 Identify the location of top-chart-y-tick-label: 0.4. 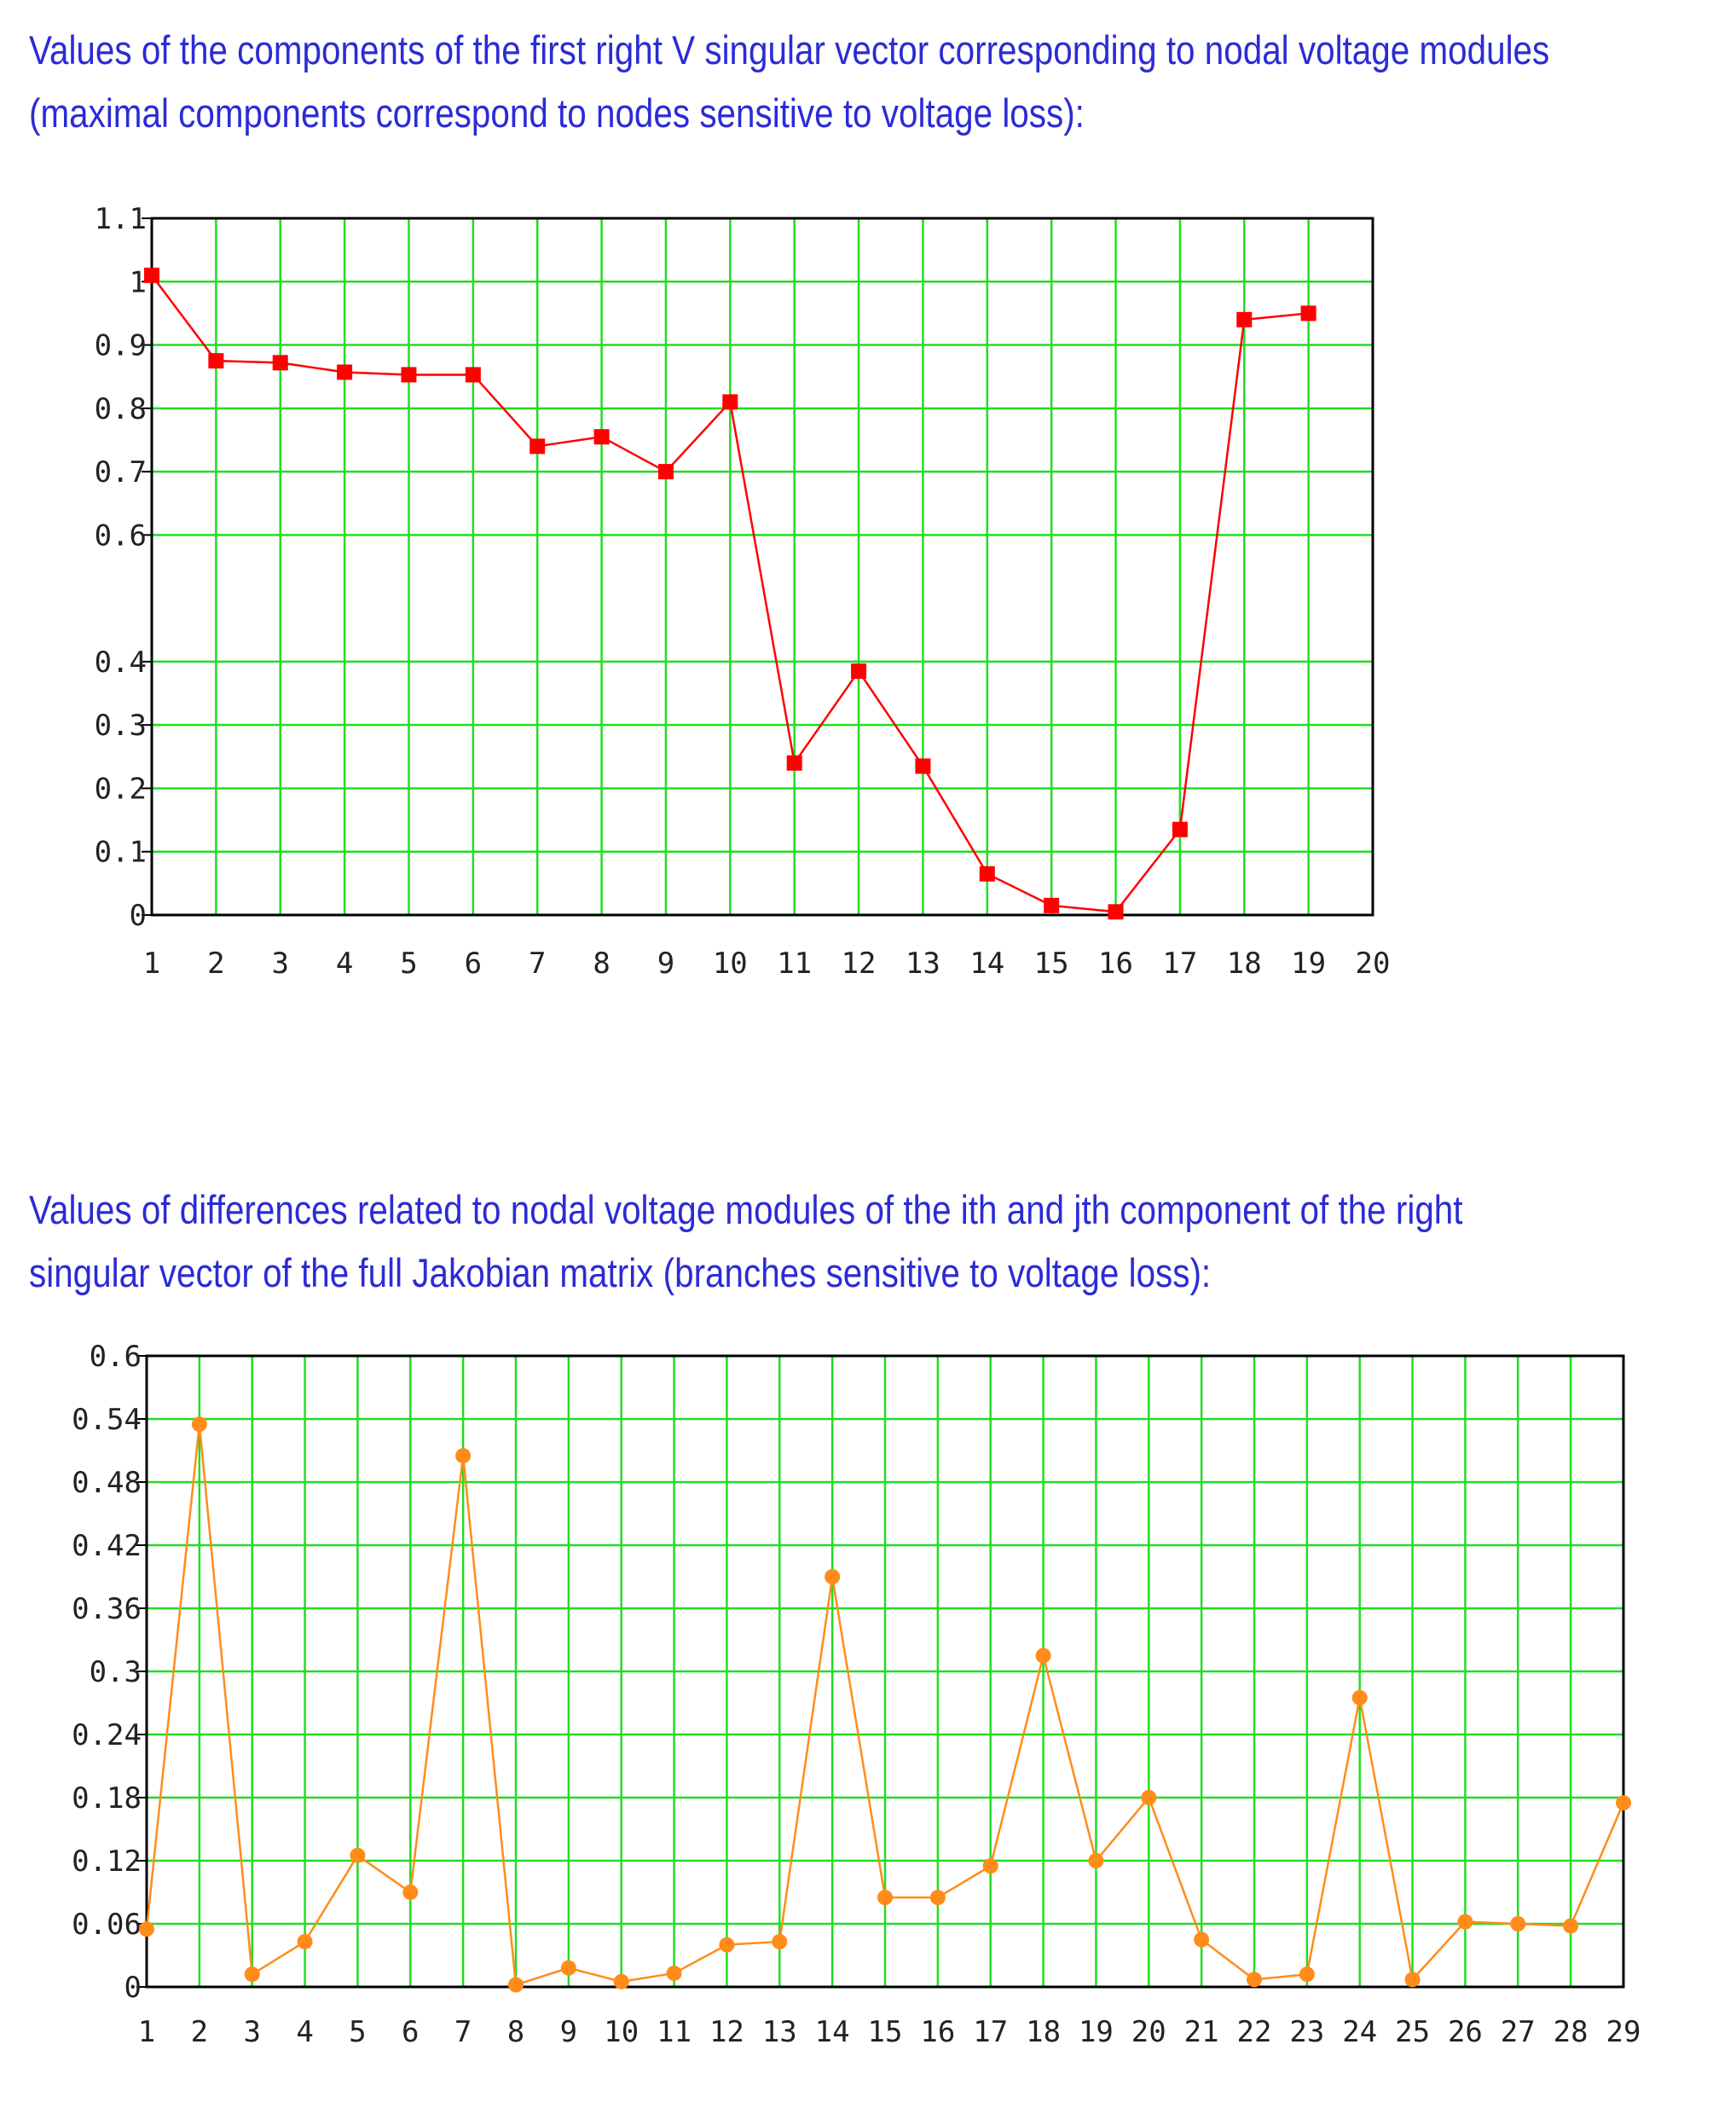
(121, 663).